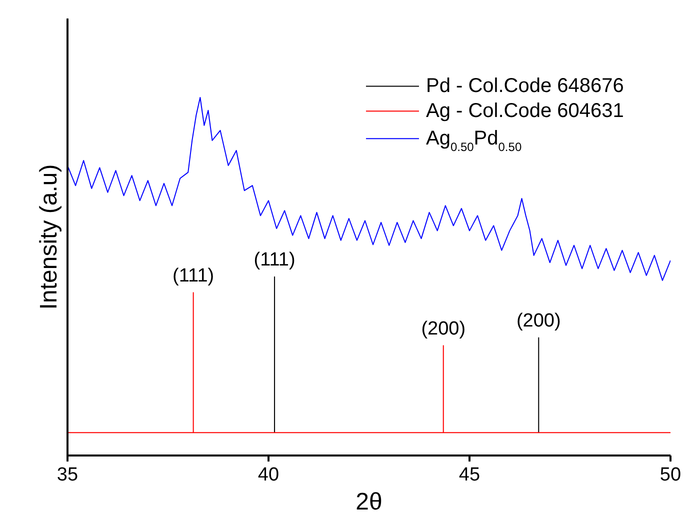 Image resolution: width=688 pixels, height=524 pixels. I want to click on x-axis-title: 2θ, so click(369, 502).